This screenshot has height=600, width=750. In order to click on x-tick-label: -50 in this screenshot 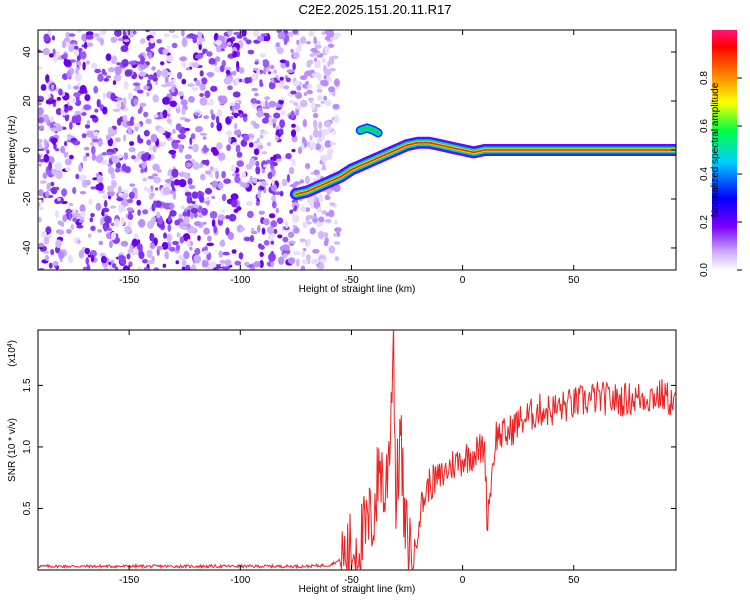, I will do `click(351, 580)`.